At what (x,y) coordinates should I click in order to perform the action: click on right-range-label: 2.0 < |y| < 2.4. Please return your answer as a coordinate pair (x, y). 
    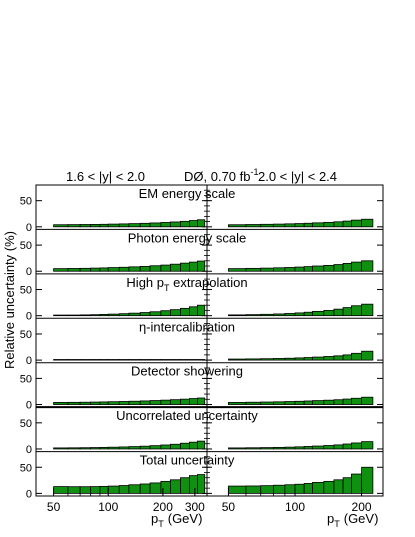
    Looking at the image, I should click on (297, 176).